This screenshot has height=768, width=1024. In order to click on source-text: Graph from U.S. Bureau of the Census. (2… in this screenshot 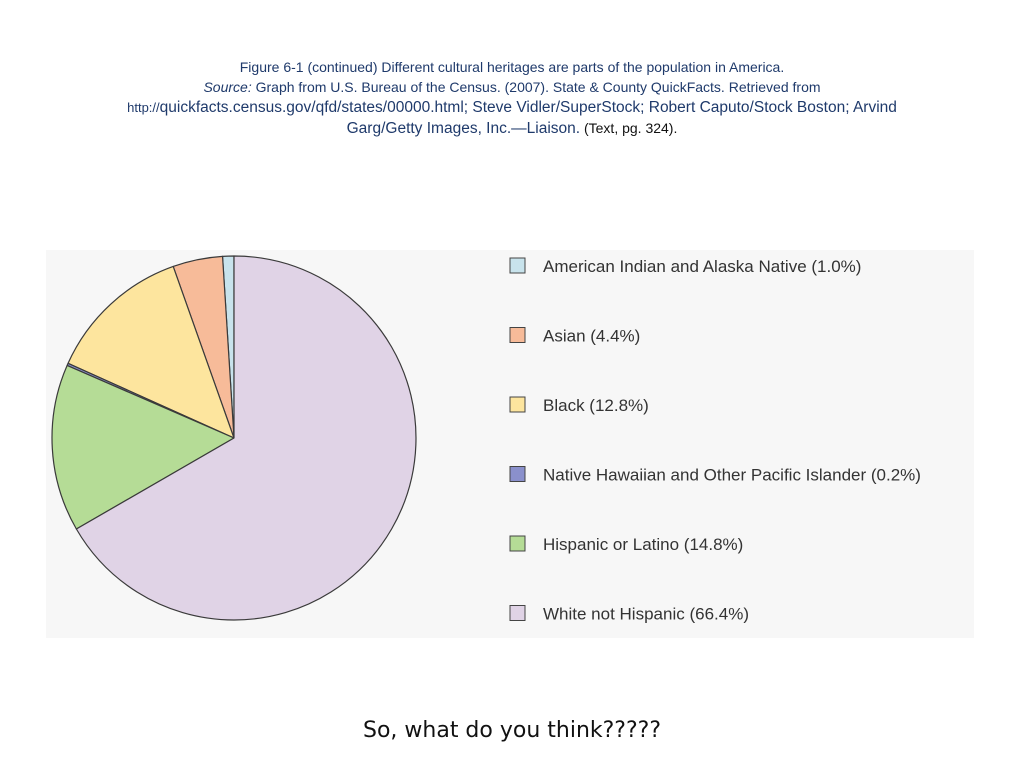, I will do `click(536, 87)`.